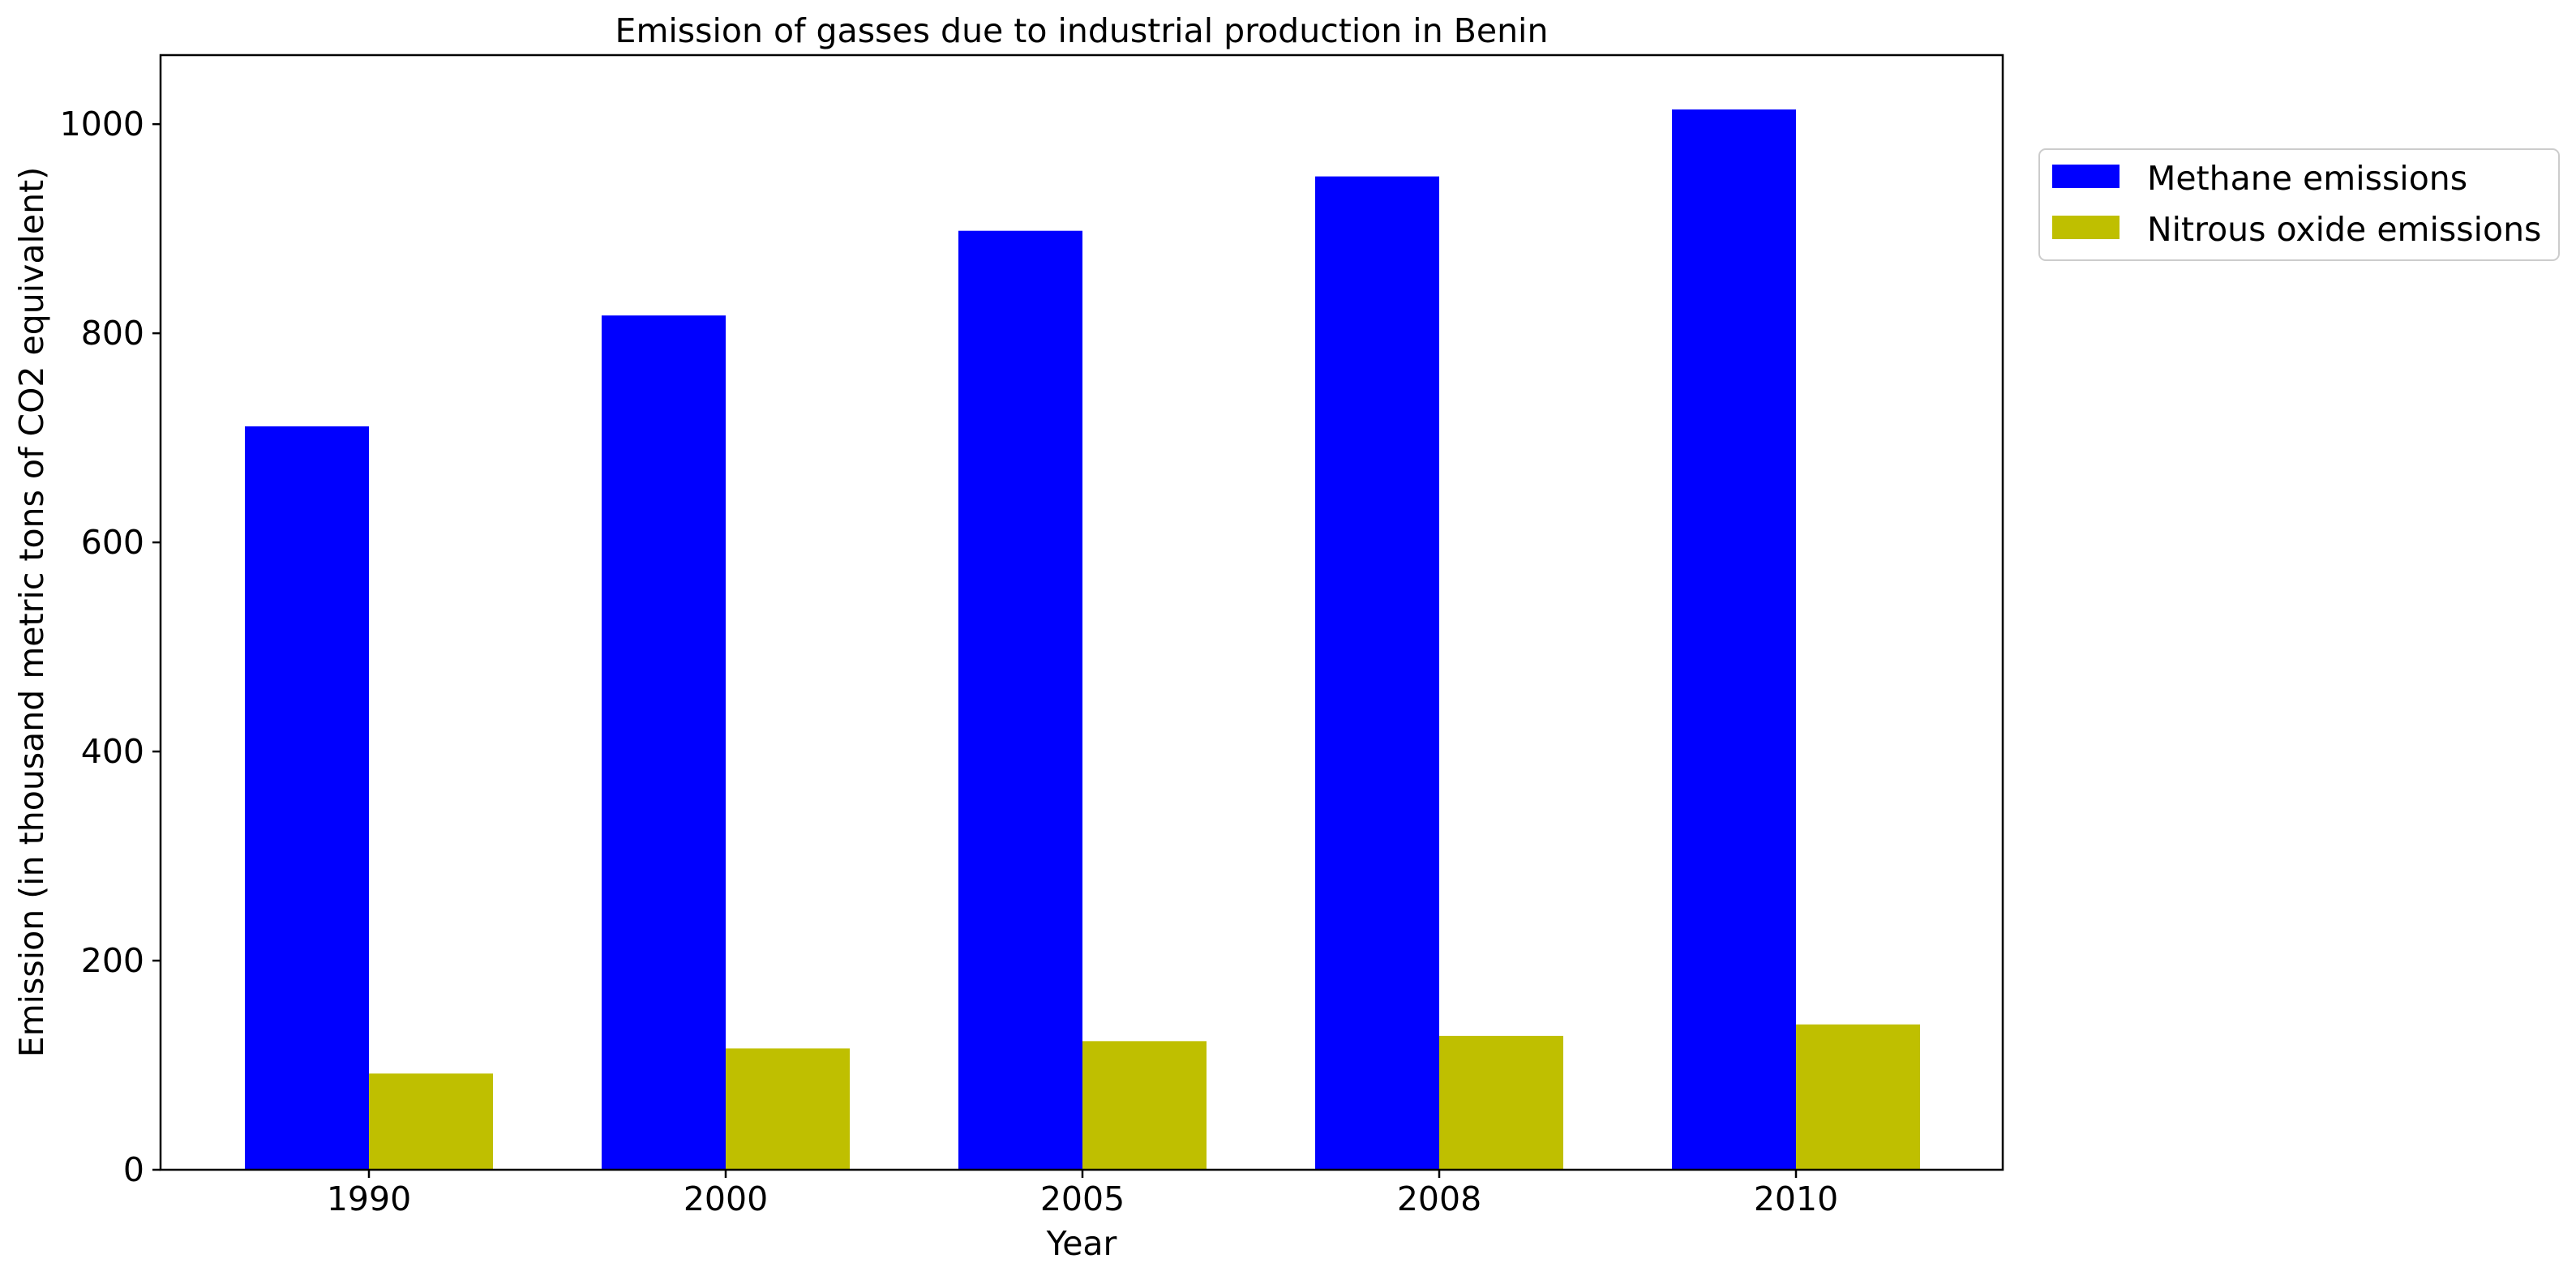  Describe the element at coordinates (788, 1109) in the screenshot. I see `bar-nitrous-oxide-2000` at that location.